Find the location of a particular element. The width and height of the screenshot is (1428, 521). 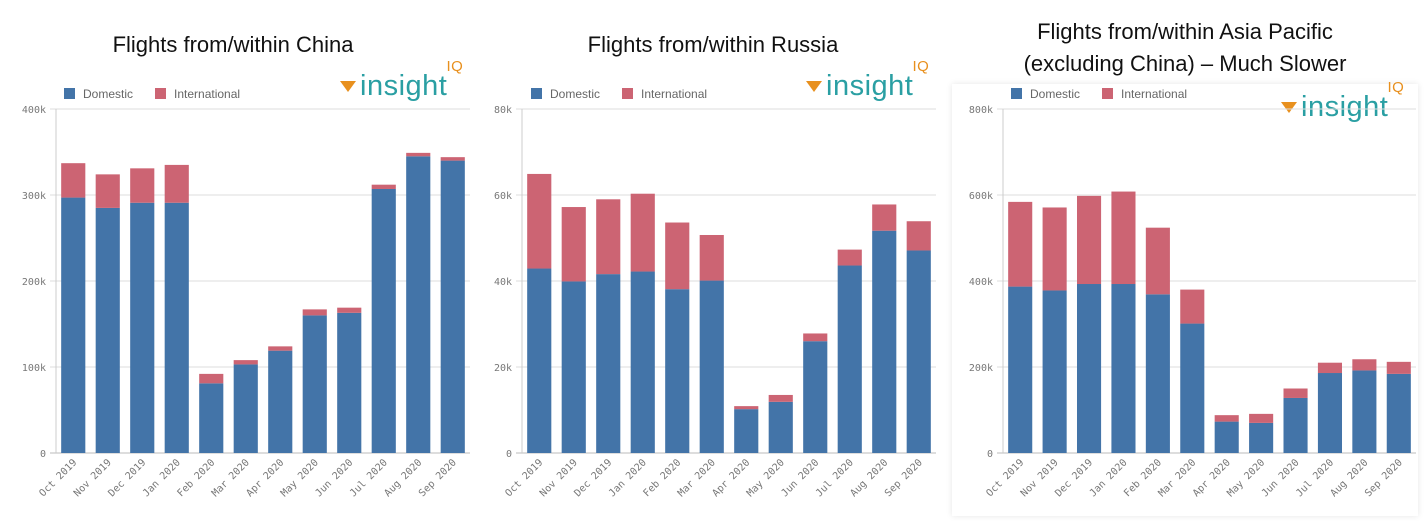

bar-international-sep-2020 is located at coordinates (918, 236).